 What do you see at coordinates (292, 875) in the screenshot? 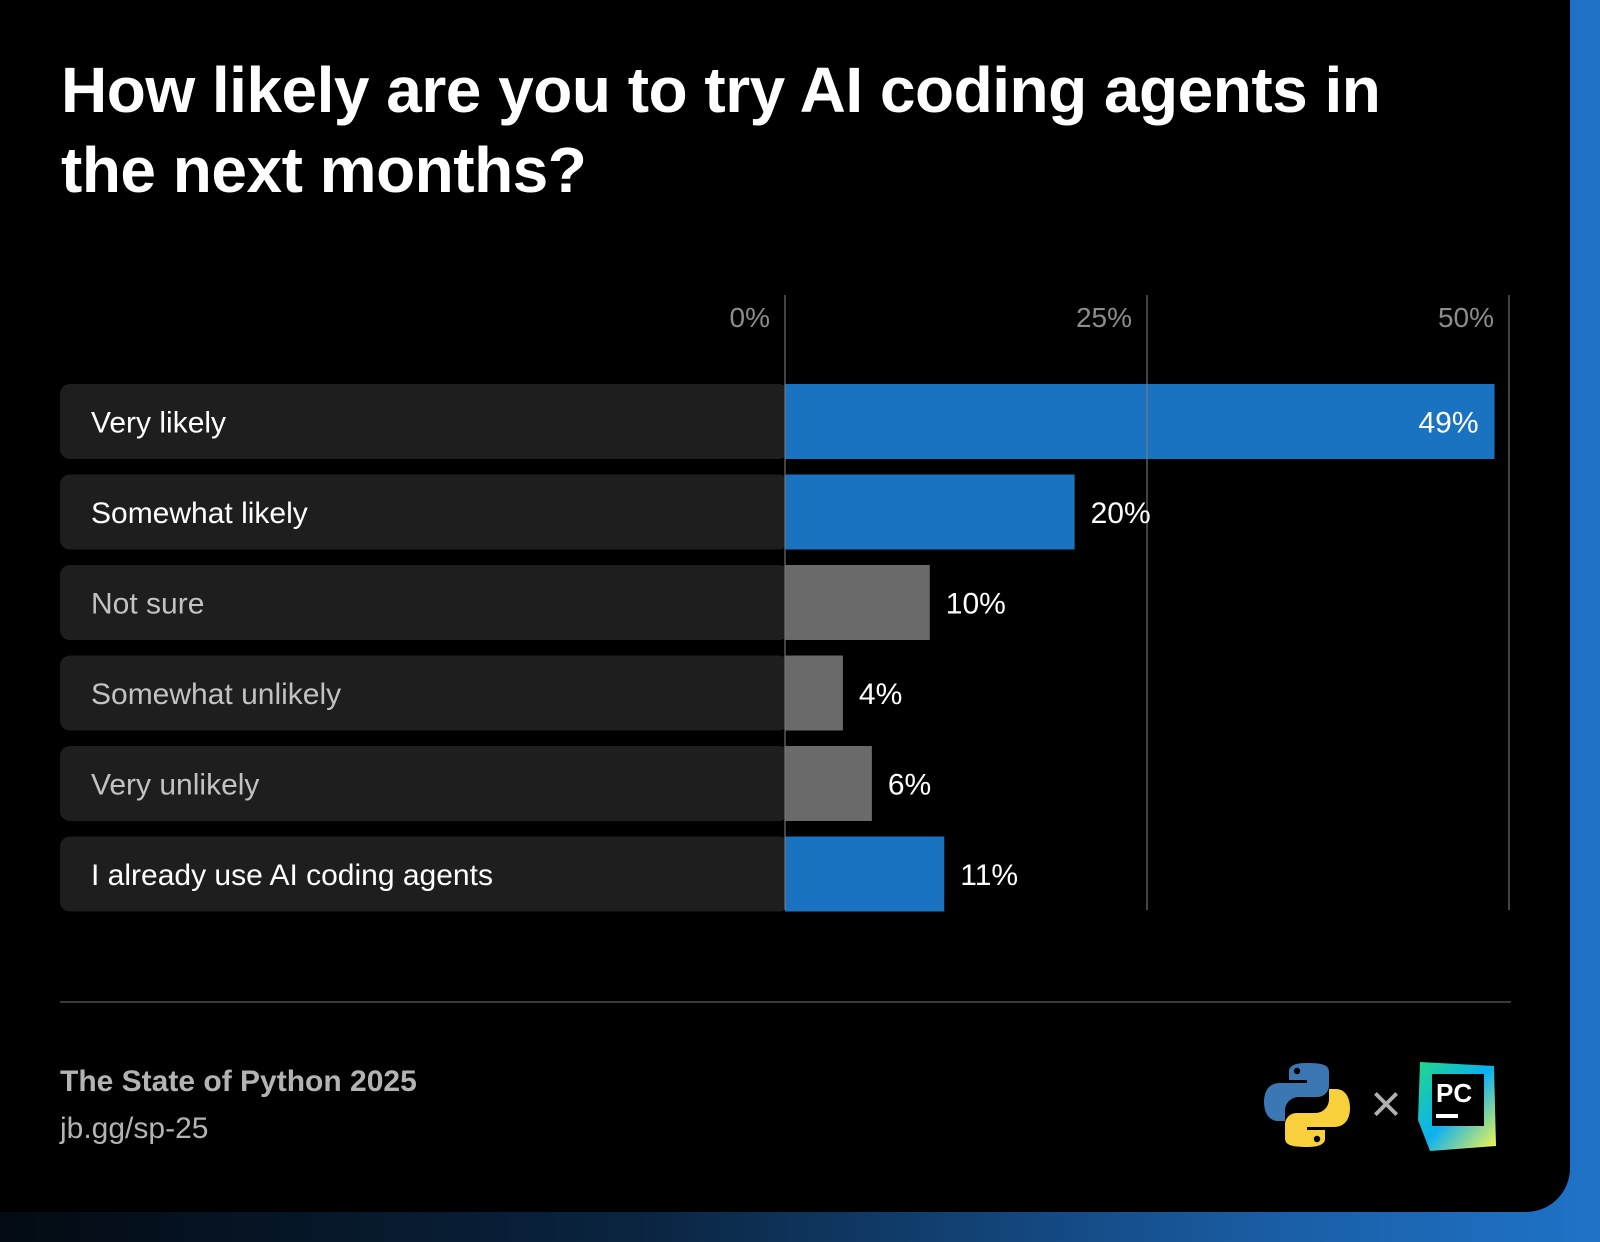
I see `category-label: I already use AI coding agents` at bounding box center [292, 875].